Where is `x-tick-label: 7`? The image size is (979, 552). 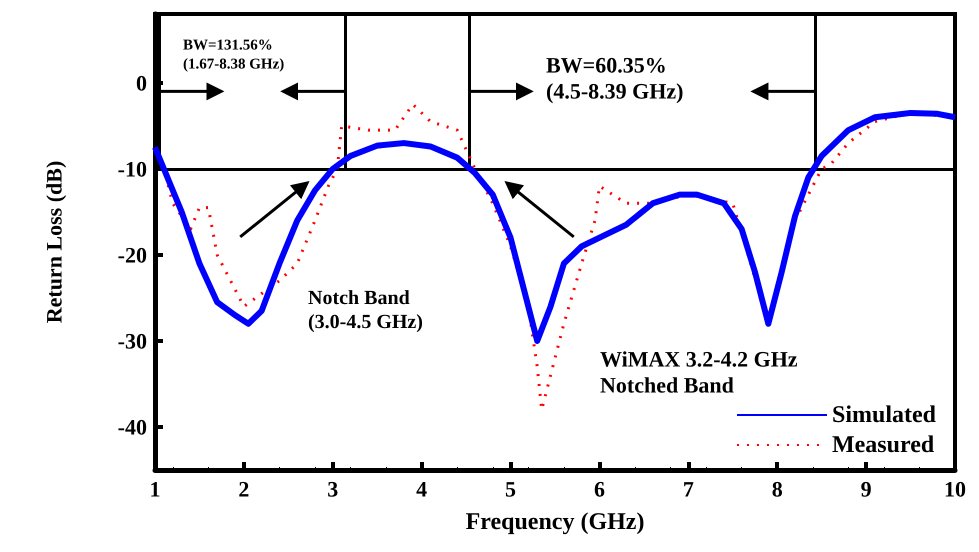
x-tick-label: 7 is located at coordinates (688, 489).